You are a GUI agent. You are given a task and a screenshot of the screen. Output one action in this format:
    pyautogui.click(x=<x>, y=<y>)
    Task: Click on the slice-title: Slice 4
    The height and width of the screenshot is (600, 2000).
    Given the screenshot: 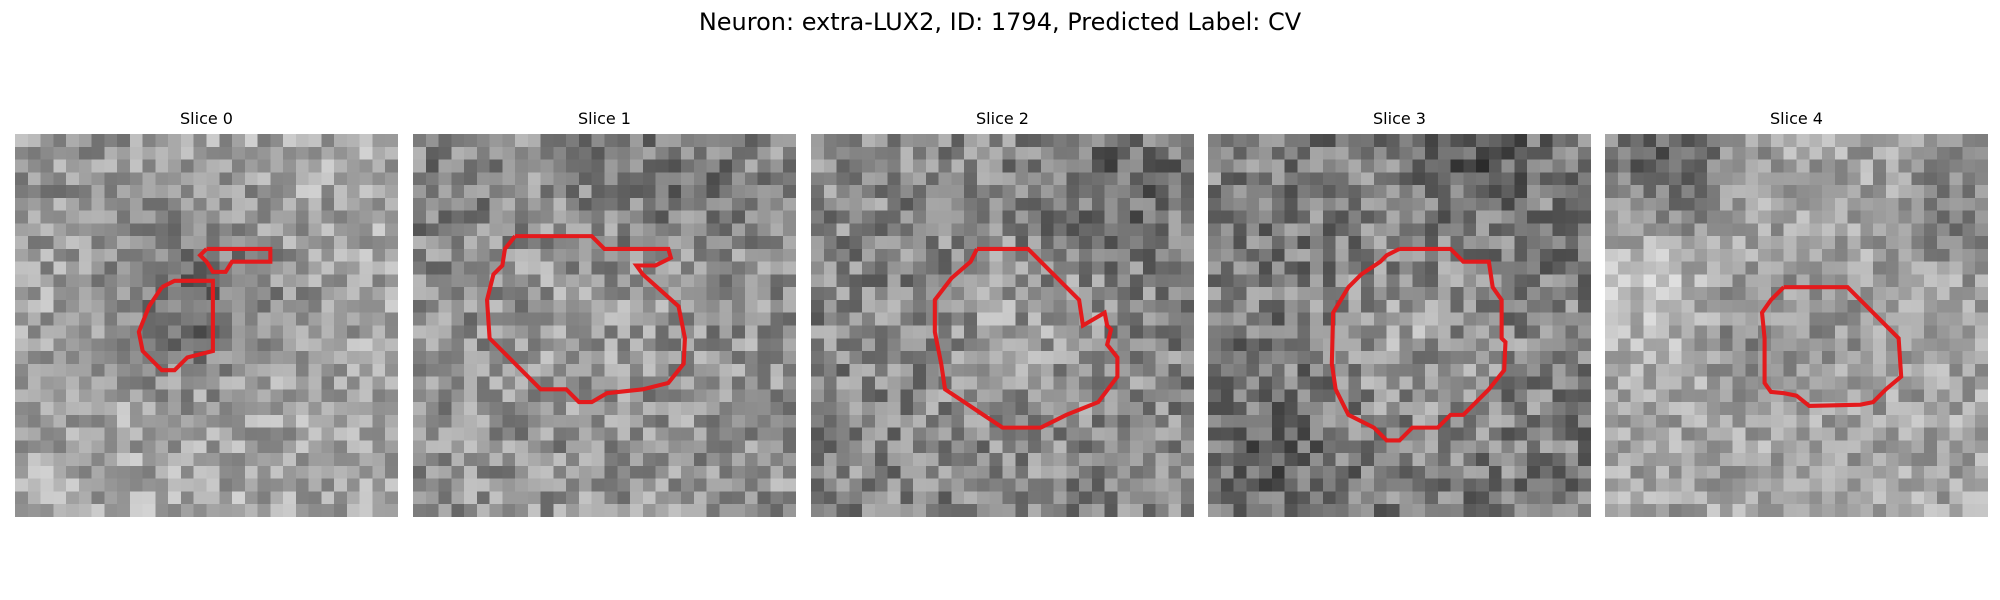 What is the action you would take?
    pyautogui.click(x=1796, y=118)
    